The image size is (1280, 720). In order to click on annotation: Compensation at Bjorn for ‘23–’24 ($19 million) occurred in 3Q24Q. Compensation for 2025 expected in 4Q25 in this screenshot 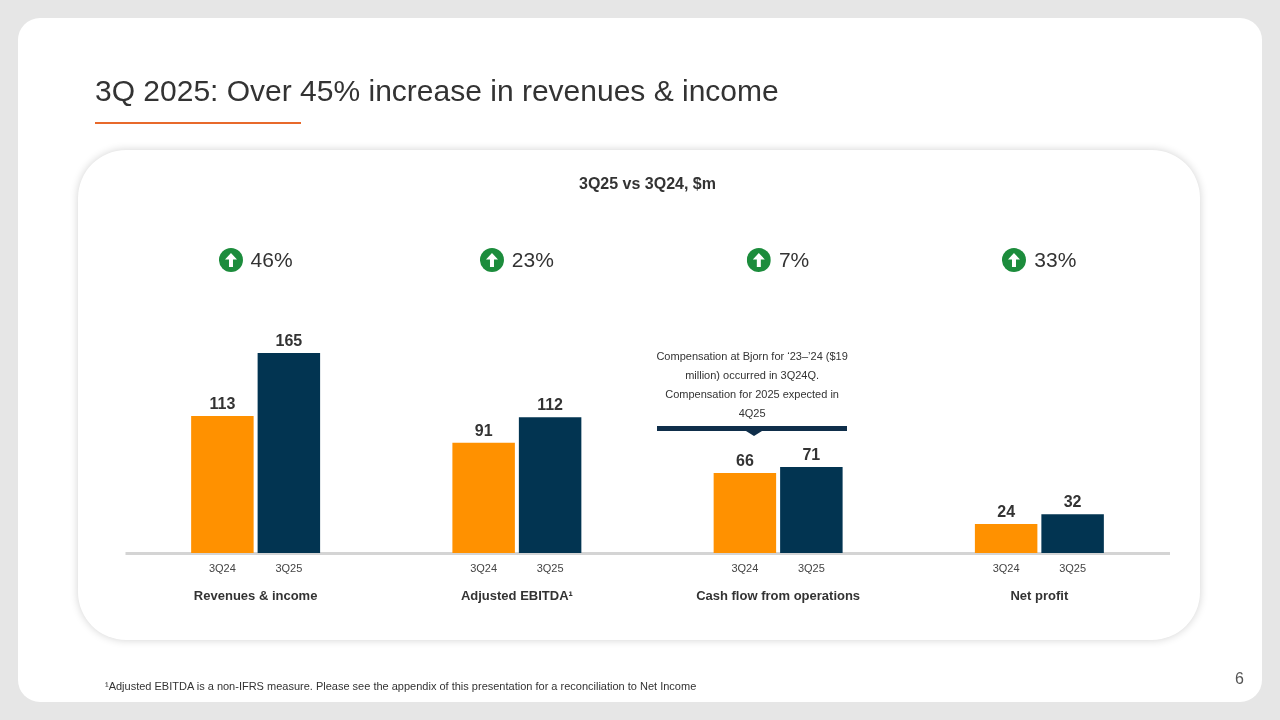, I will do `click(752, 384)`.